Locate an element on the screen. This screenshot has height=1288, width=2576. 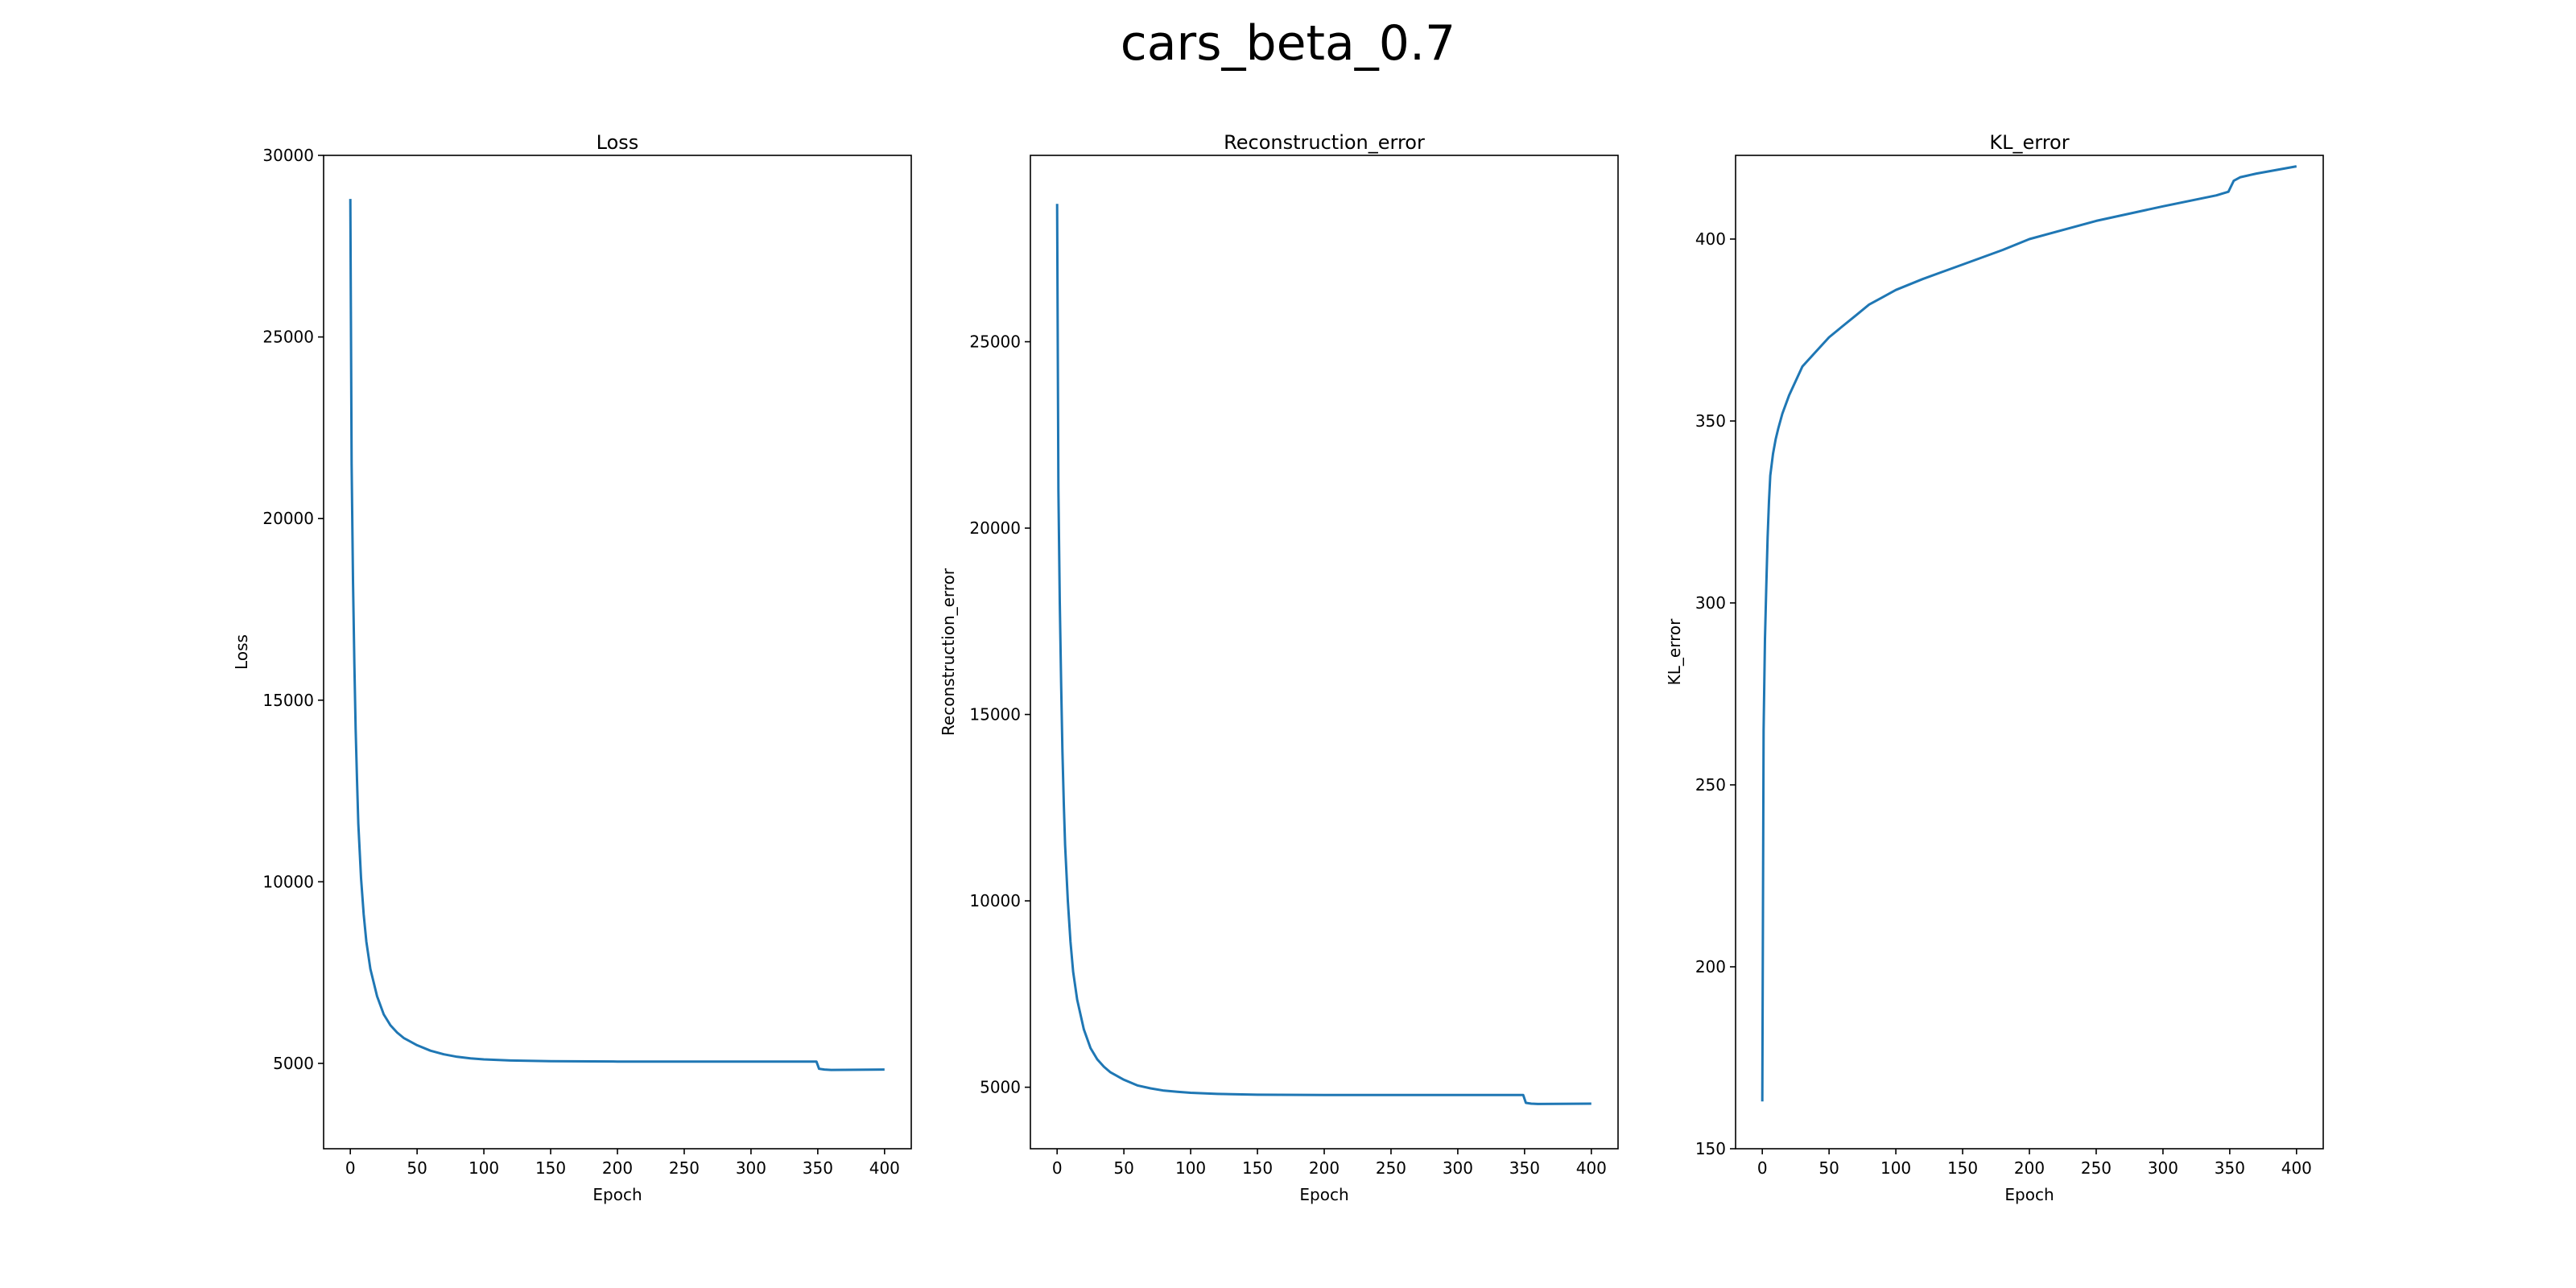
reconstruction-error-title: Reconstruction_error is located at coordinates (1324, 142).